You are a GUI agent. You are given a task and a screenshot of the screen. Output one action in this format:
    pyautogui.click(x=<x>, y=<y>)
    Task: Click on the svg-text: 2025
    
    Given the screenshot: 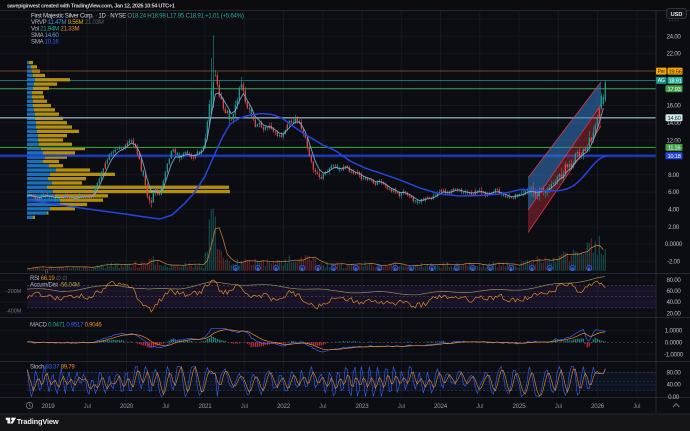 What is the action you would take?
    pyautogui.click(x=520, y=406)
    